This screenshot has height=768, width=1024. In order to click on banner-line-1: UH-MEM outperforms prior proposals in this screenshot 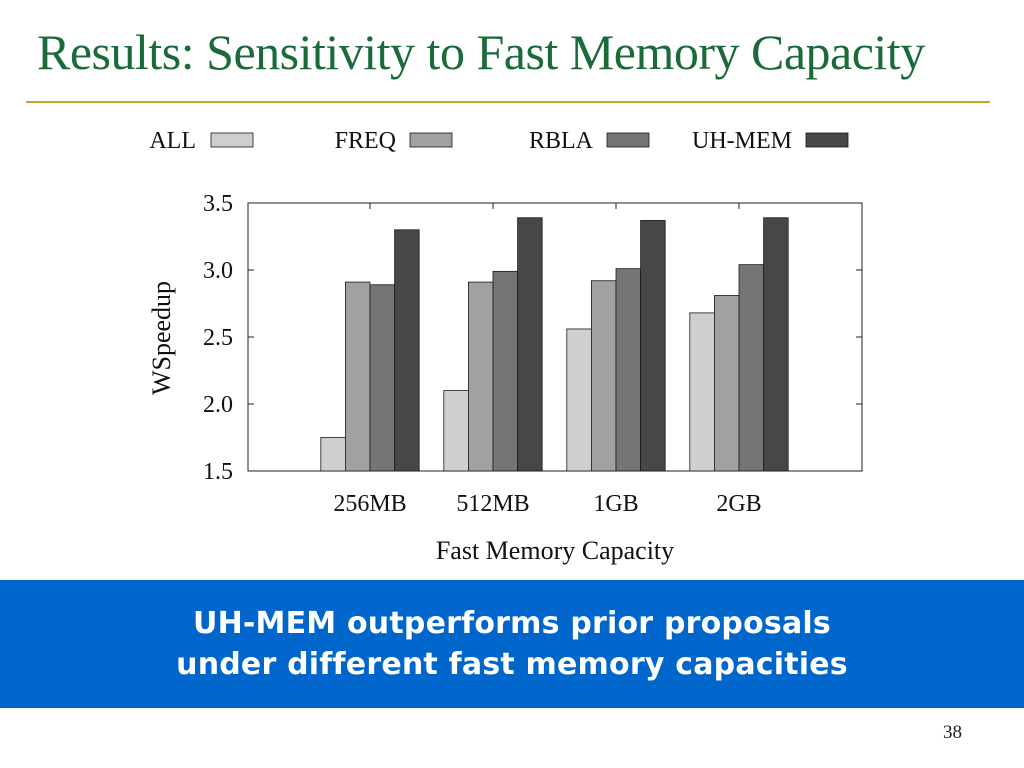, I will do `click(512, 623)`.